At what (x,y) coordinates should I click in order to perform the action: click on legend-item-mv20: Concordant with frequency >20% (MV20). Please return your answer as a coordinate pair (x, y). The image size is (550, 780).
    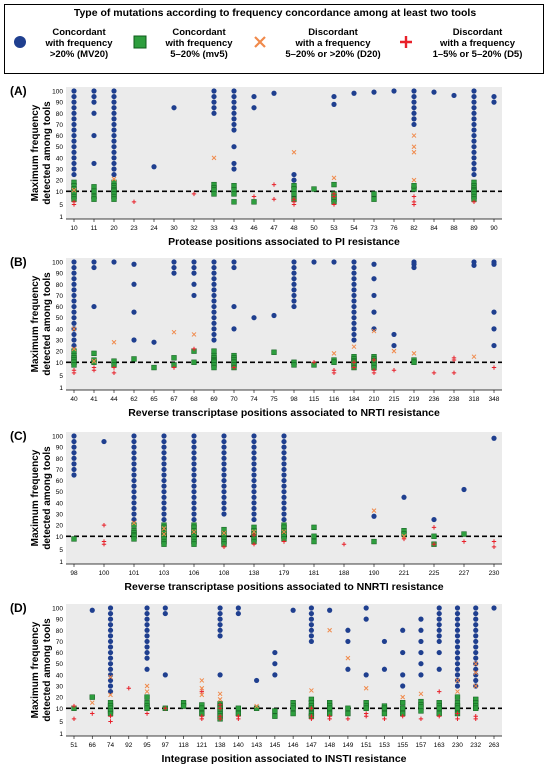
    Looking at the image, I should click on (73, 47).